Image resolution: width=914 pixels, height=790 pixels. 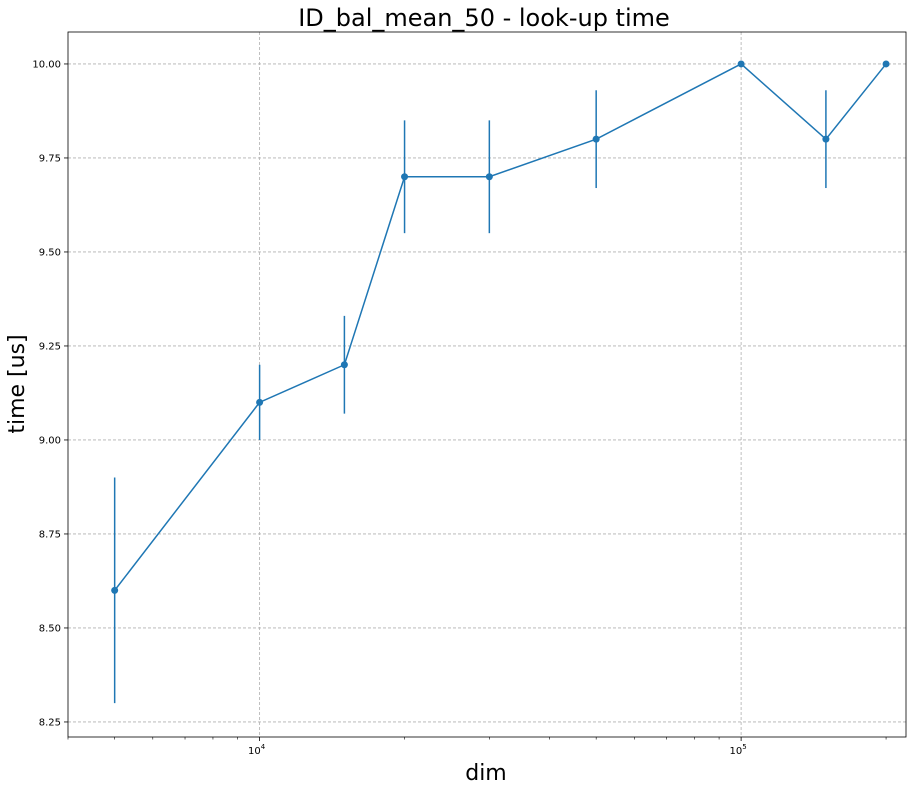 I want to click on x-axis-label: dim, so click(x=486, y=773).